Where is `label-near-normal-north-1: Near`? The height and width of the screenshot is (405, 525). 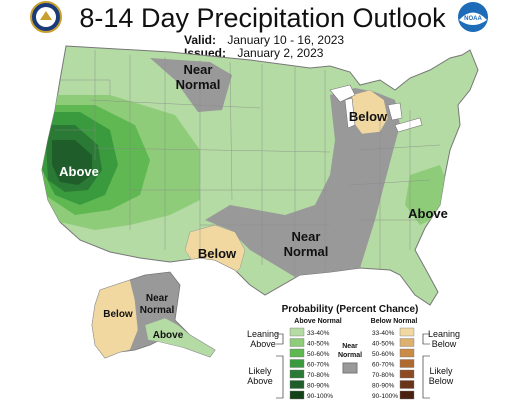
label-near-normal-north-1: Near is located at coordinates (198, 69).